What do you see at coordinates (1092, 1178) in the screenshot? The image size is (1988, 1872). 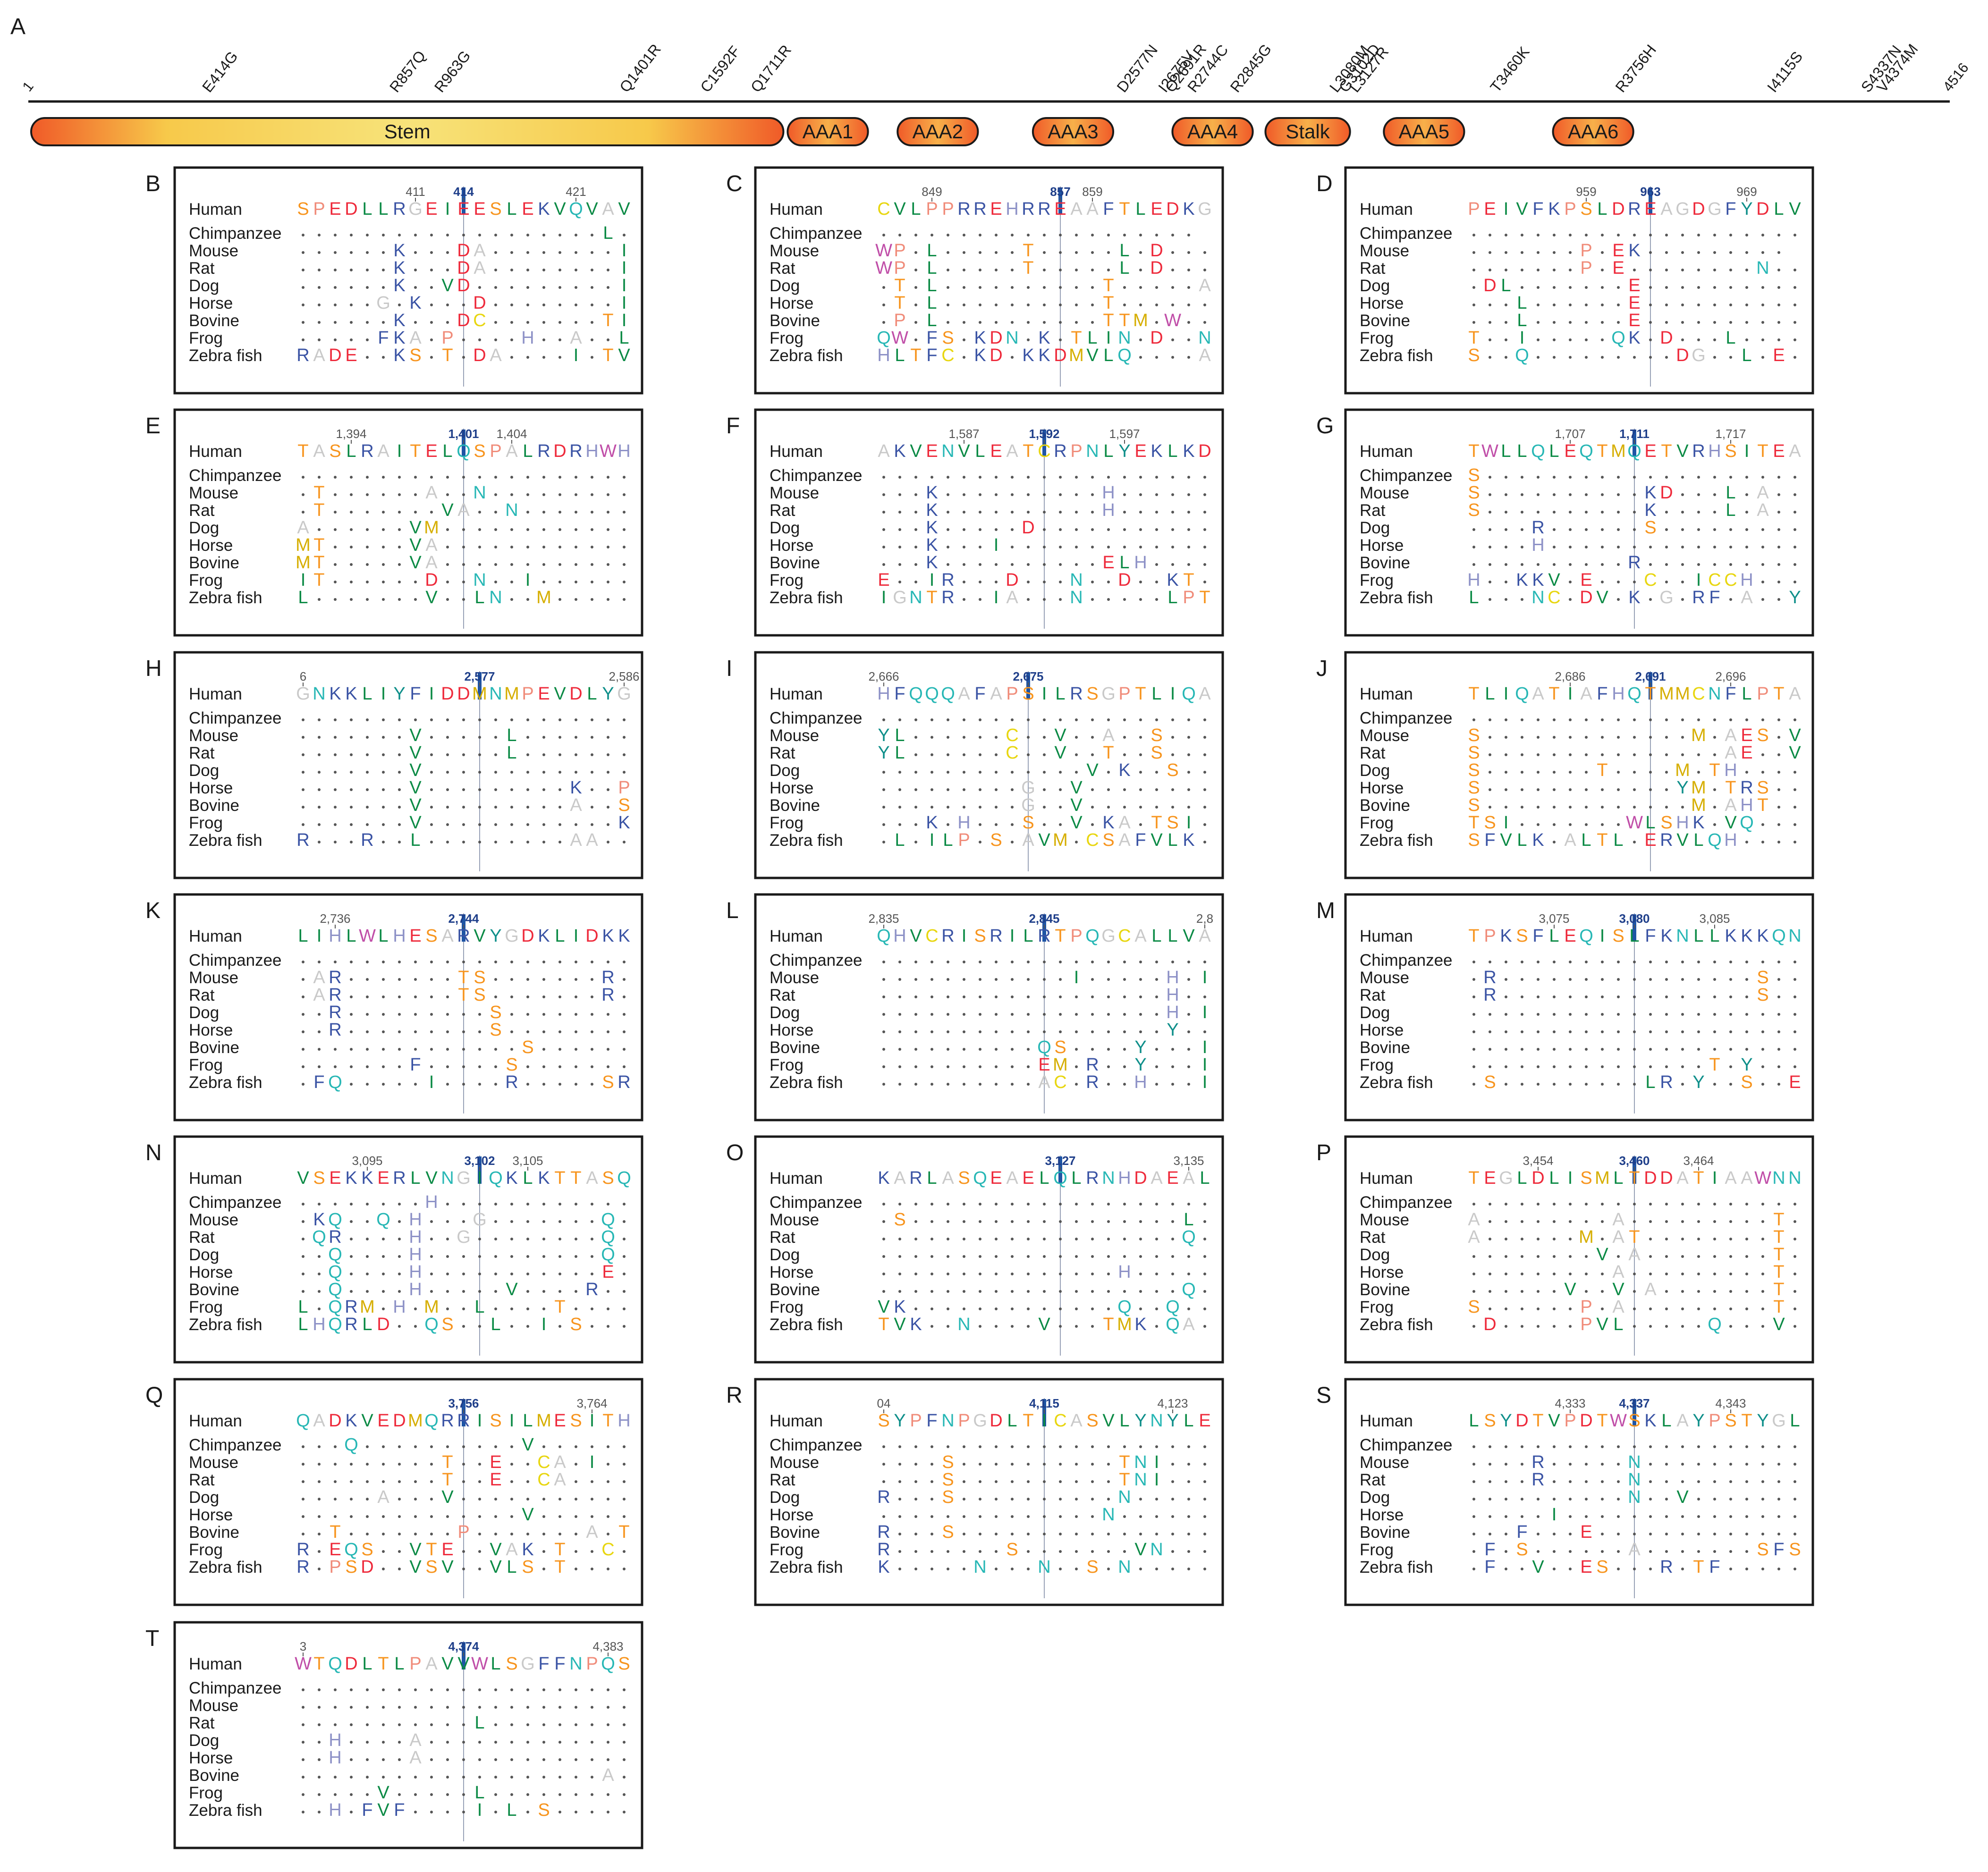 I see `residue: R` at bounding box center [1092, 1178].